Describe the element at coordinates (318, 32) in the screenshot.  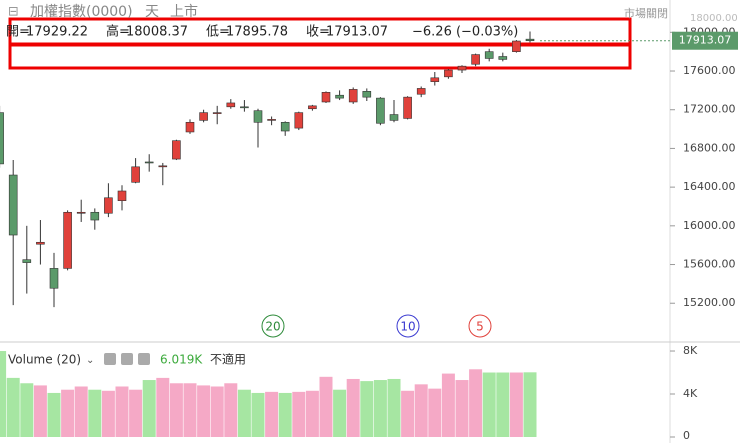
I see `ohlc-label: 收=` at that location.